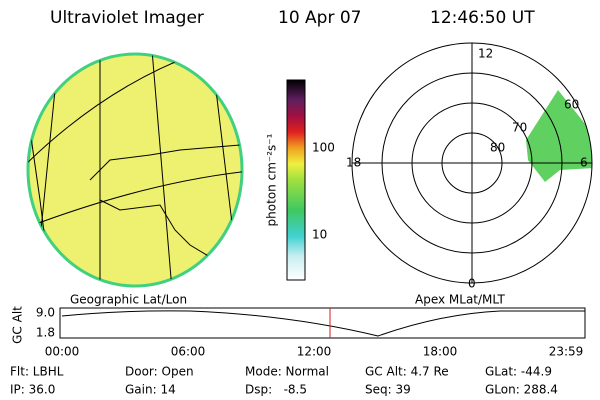 The height and width of the screenshot is (400, 600). What do you see at coordinates (519, 128) in the screenshot?
I see `mlat-label: 70` at bounding box center [519, 128].